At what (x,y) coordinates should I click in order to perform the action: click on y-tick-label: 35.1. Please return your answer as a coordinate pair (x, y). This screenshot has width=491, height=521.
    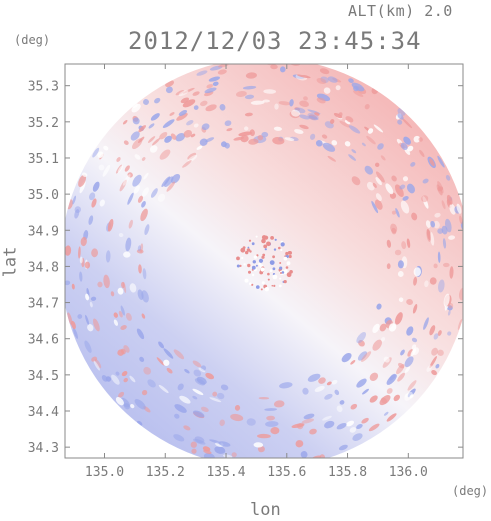
    Looking at the image, I should click on (43, 159).